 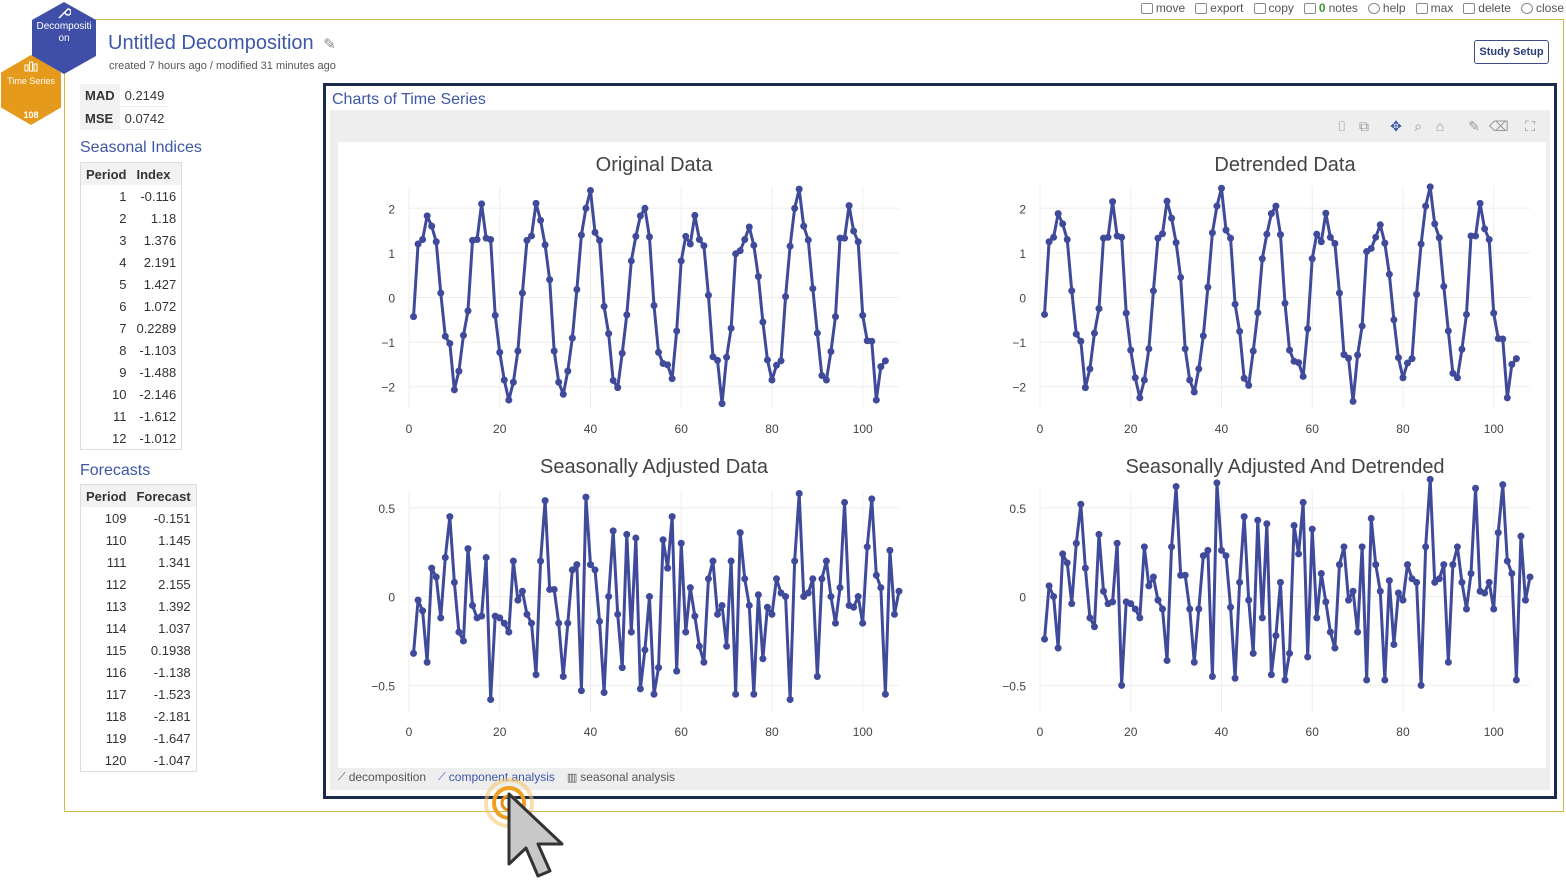 I want to click on toolbar-copy-button: copy, so click(x=1273, y=8).